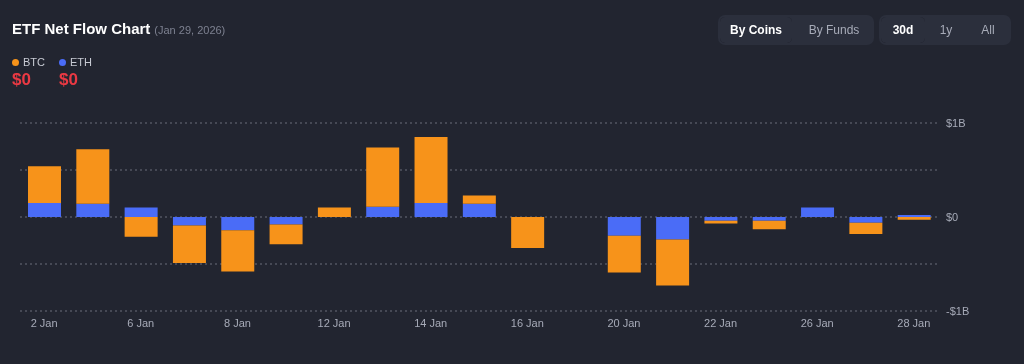 This screenshot has width=1024, height=364. What do you see at coordinates (141, 322) in the screenshot?
I see `x-tick-label: 6 Jan` at bounding box center [141, 322].